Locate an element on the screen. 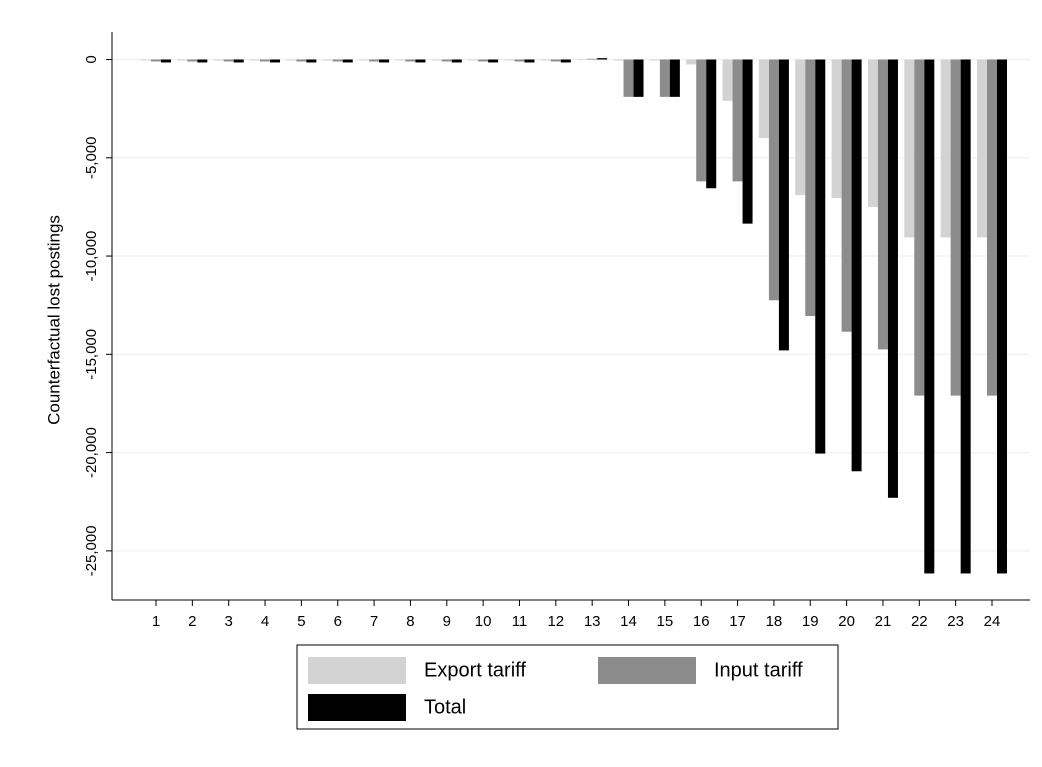  x-tick-label: 4 is located at coordinates (265, 621).